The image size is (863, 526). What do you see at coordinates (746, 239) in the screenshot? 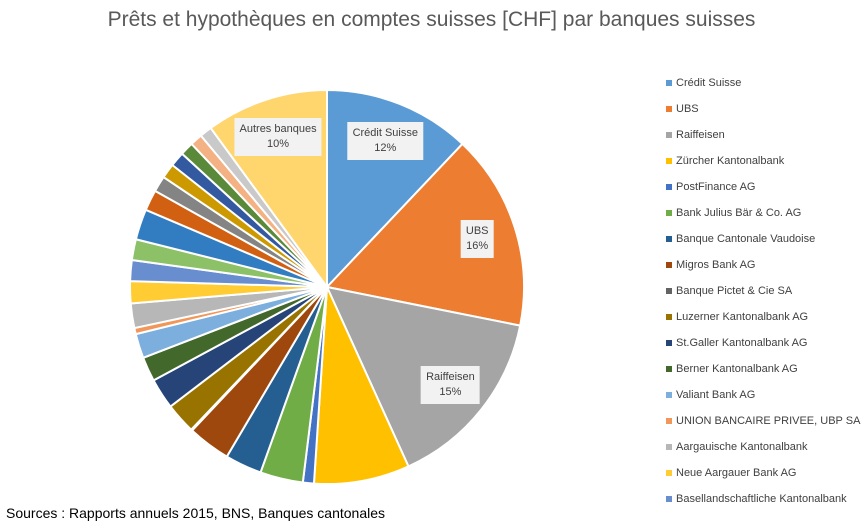
I see `legend-label: Banque Cantonale Vaudoise` at bounding box center [746, 239].